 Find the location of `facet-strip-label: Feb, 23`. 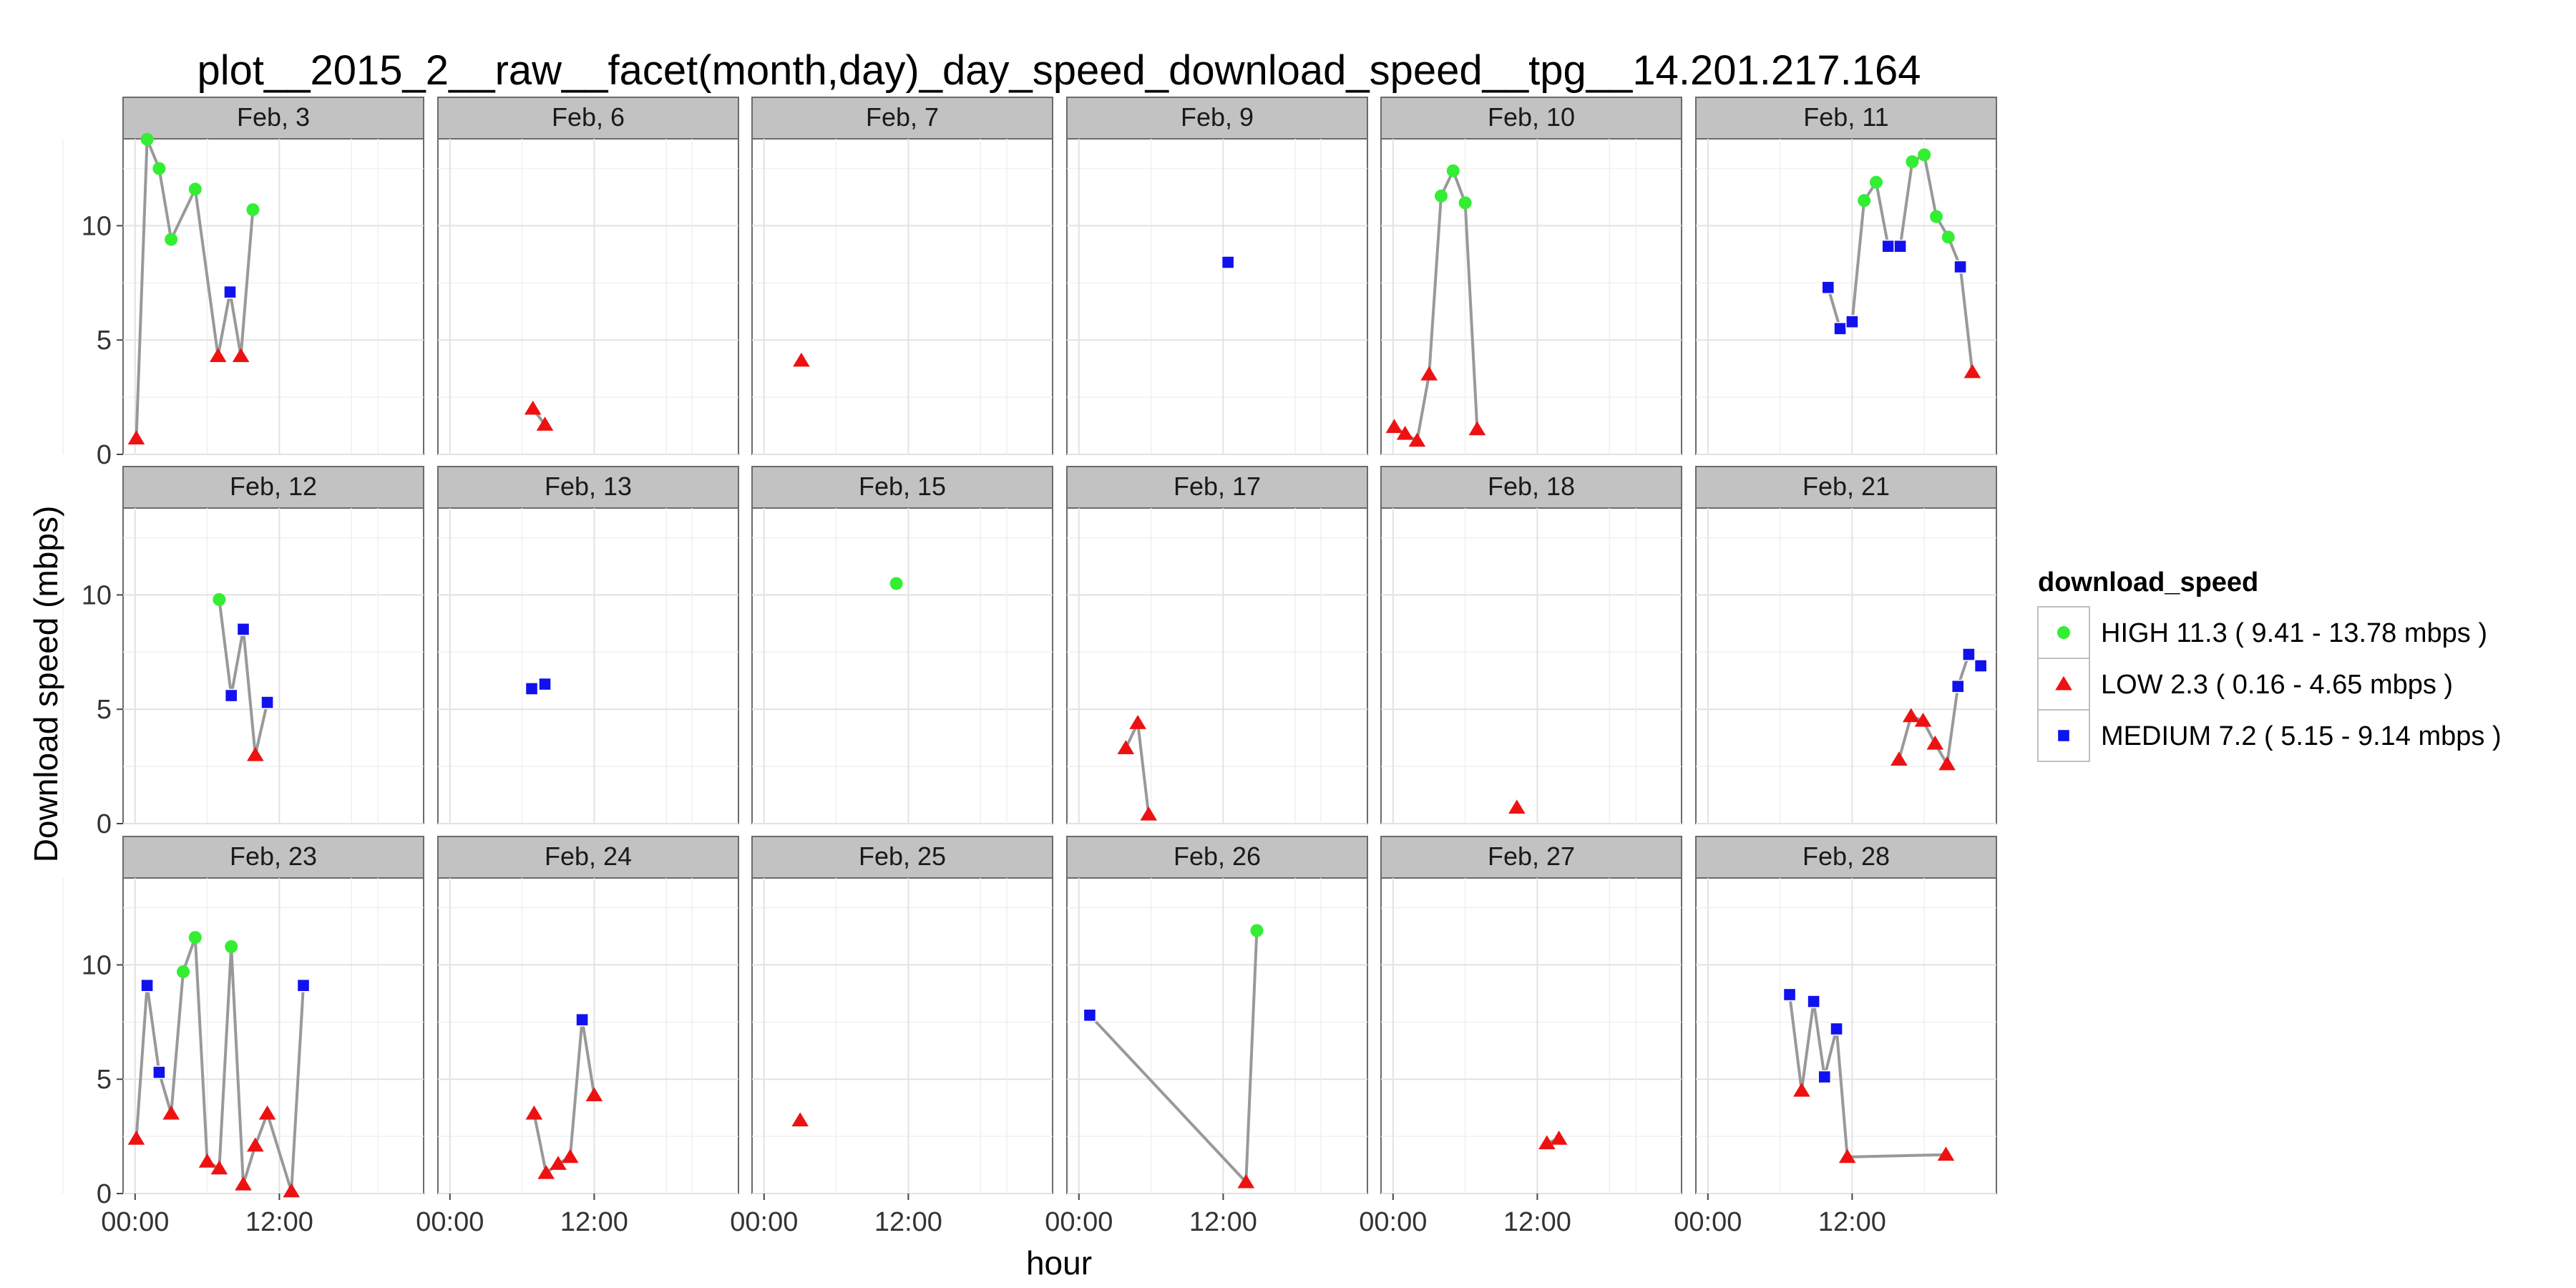

facet-strip-label: Feb, 23 is located at coordinates (273, 856).